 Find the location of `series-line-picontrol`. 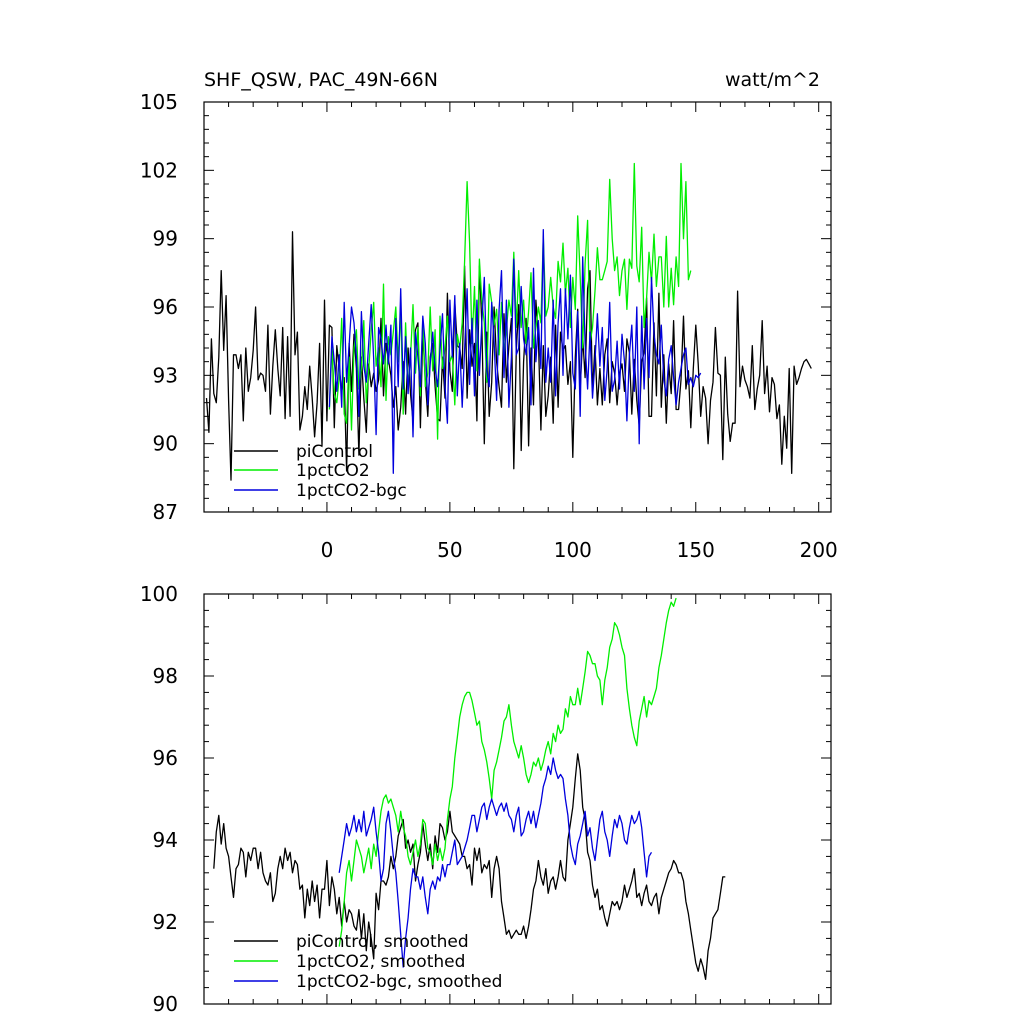

series-line-picontrol is located at coordinates (508, 356).